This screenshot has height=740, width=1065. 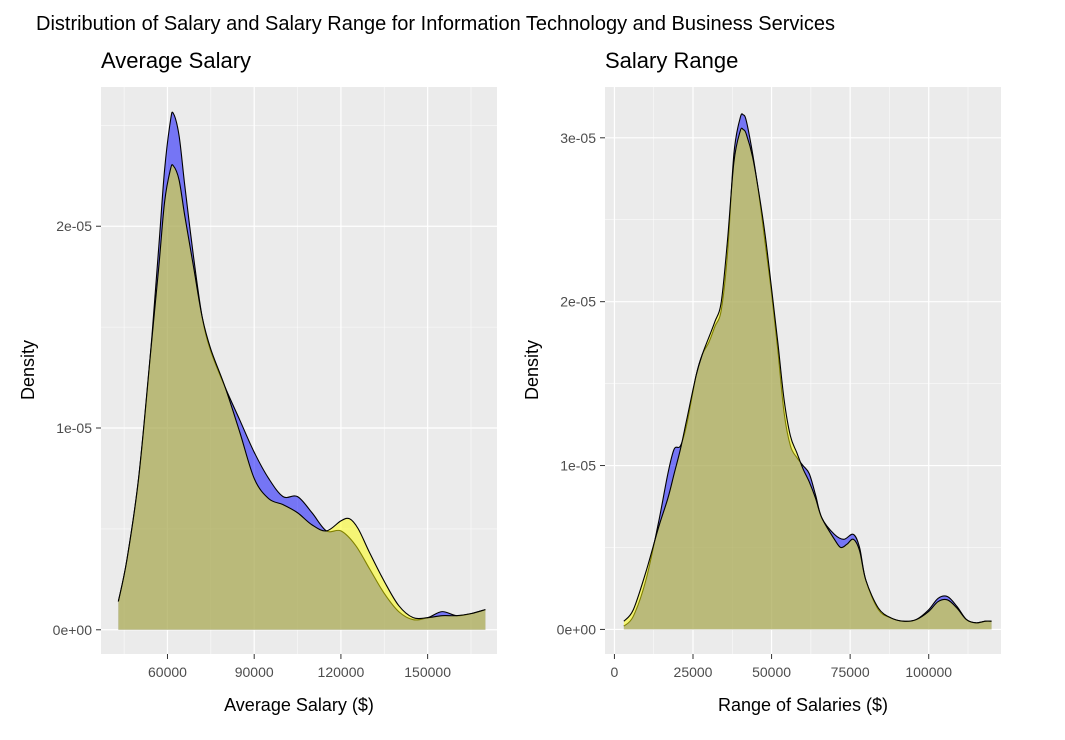 What do you see at coordinates (850, 672) in the screenshot?
I see `salary-range-x-tick-label-3: 75000` at bounding box center [850, 672].